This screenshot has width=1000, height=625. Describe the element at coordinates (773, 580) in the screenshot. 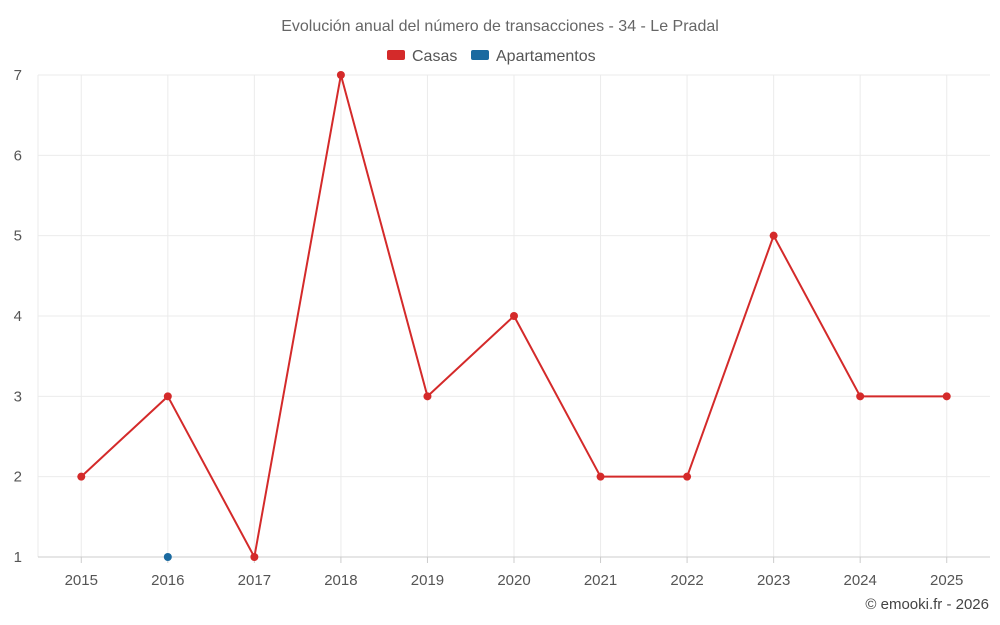

I see `x-tick-label: 2023` at that location.